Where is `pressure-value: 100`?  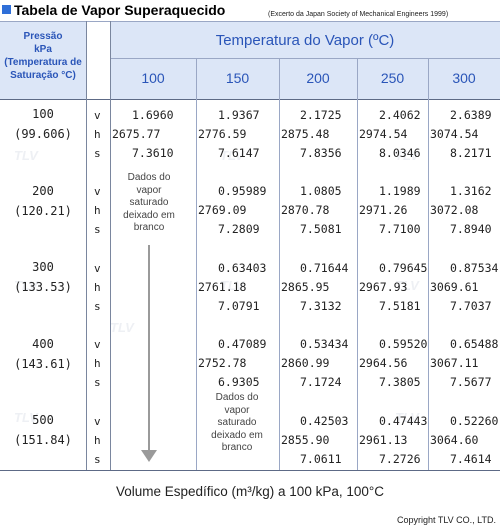 pressure-value: 100 is located at coordinates (43, 114).